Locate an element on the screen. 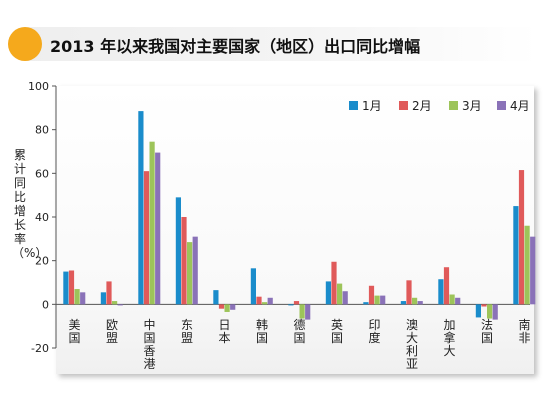 The width and height of the screenshot is (550, 420). y-tick-label: 60 is located at coordinates (42, 173).